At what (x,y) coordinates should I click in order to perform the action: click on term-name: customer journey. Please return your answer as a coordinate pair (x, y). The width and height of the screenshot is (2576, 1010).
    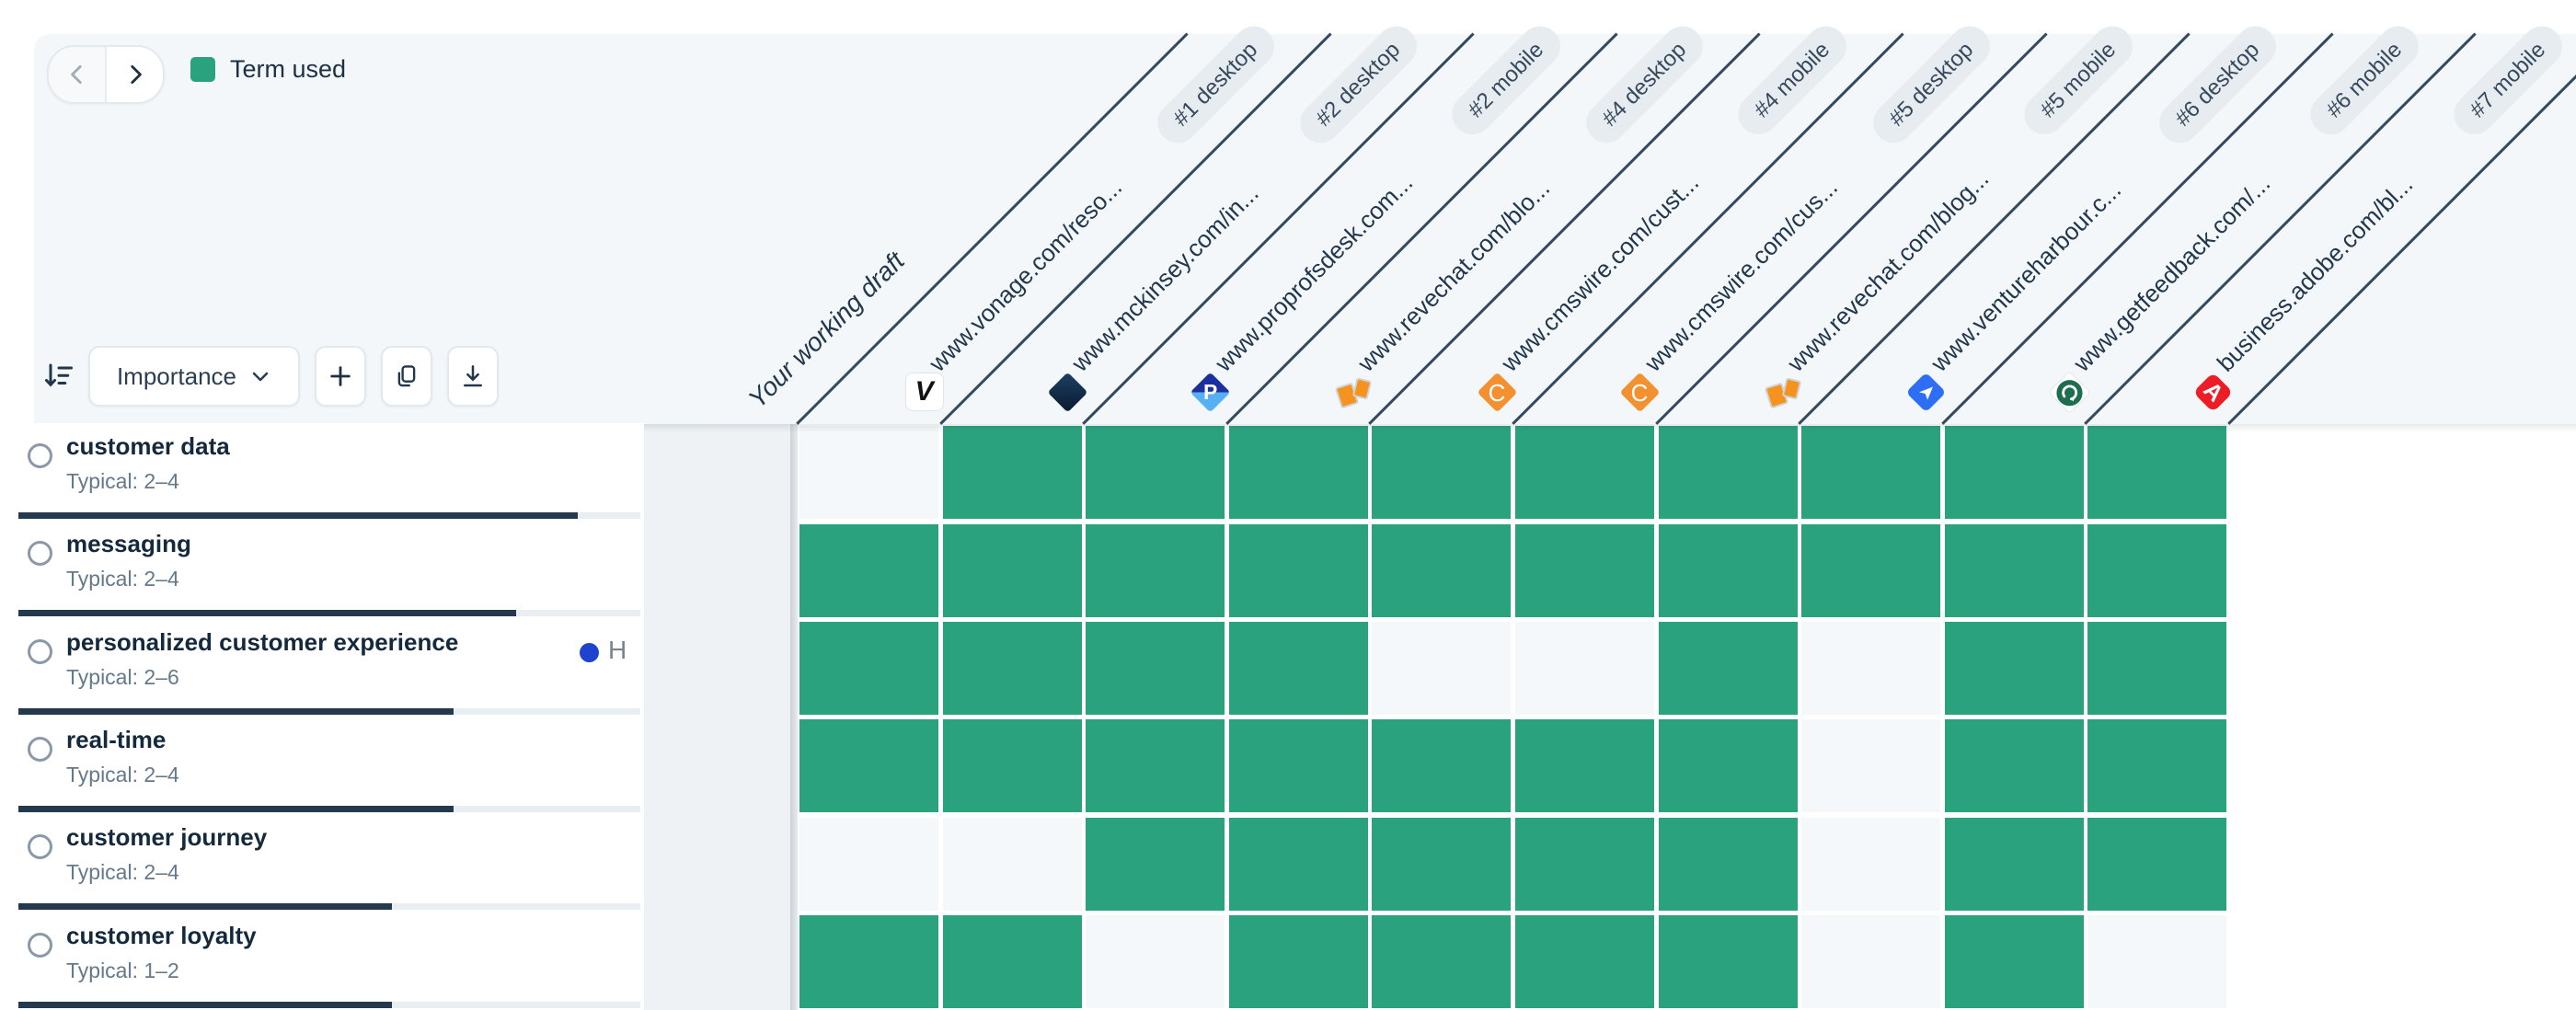
    Looking at the image, I should click on (167, 837).